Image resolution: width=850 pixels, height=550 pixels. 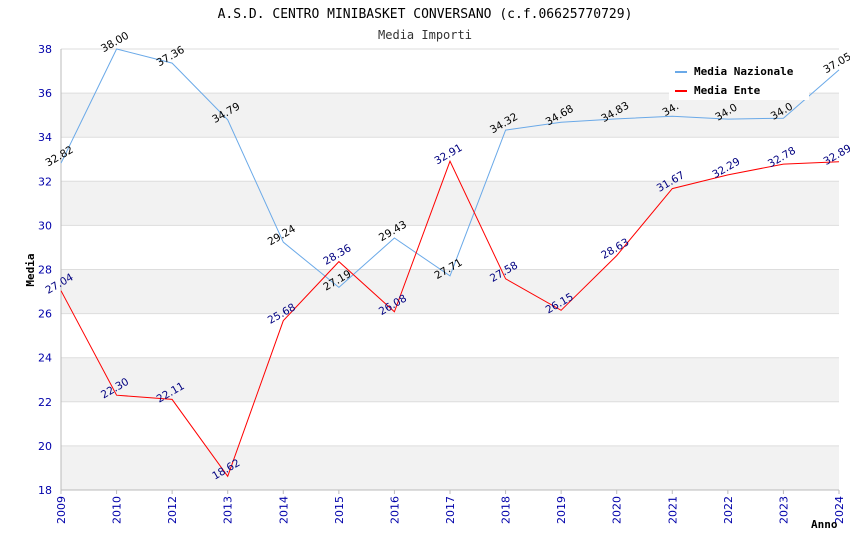 I want to click on y-tick-label: 34, so click(x=45, y=137).